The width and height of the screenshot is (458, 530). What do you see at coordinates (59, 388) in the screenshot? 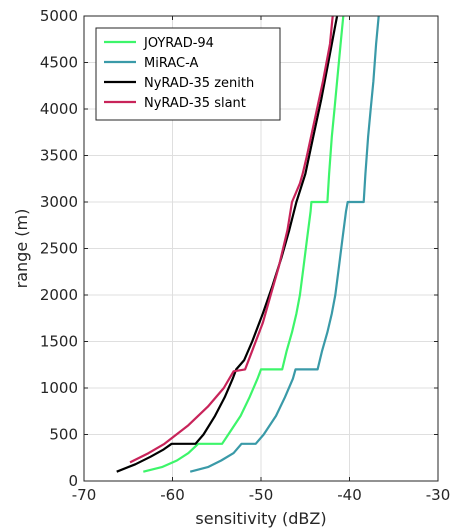
I see `y-tick-label: 1000` at bounding box center [59, 388].